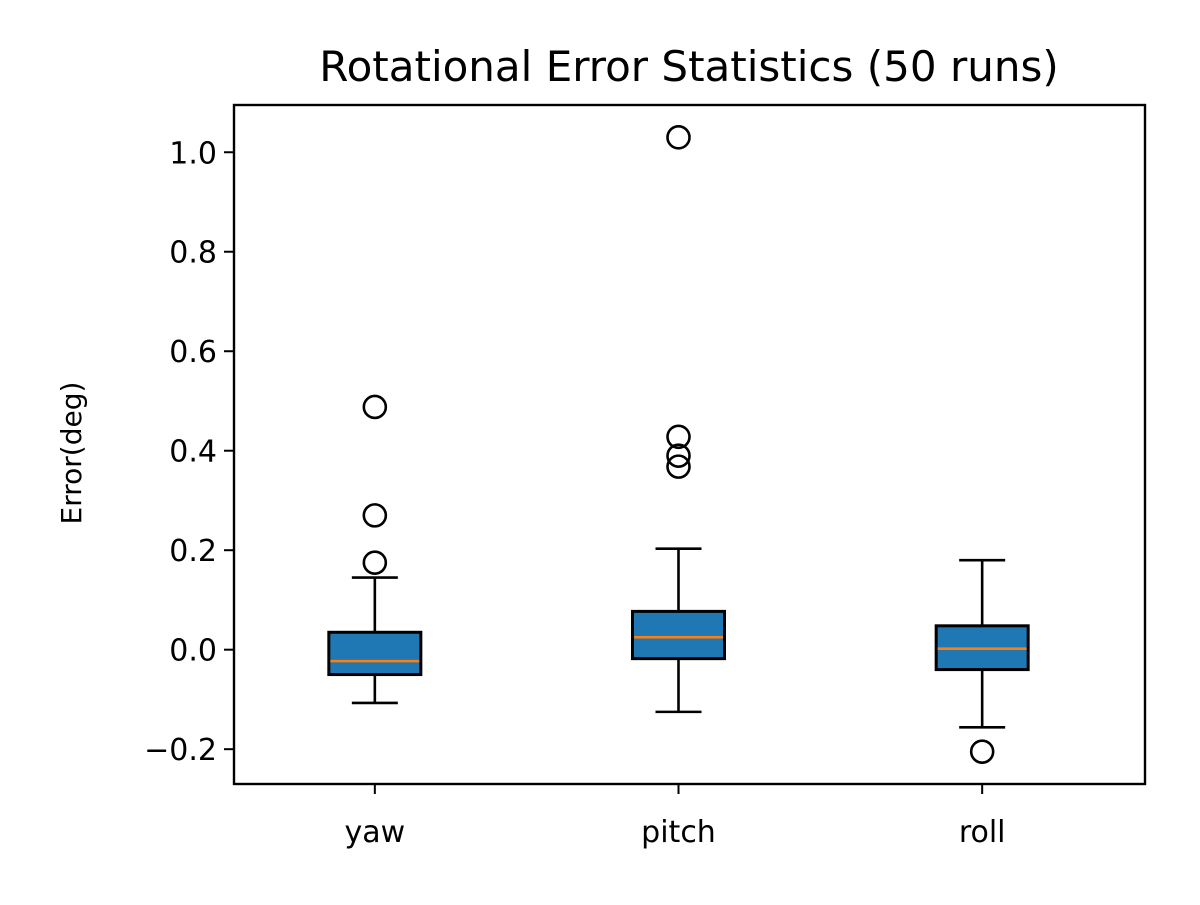 The width and height of the screenshot is (1200, 905). What do you see at coordinates (193, 452) in the screenshot?
I see `y-tick-label: 0.4` at bounding box center [193, 452].